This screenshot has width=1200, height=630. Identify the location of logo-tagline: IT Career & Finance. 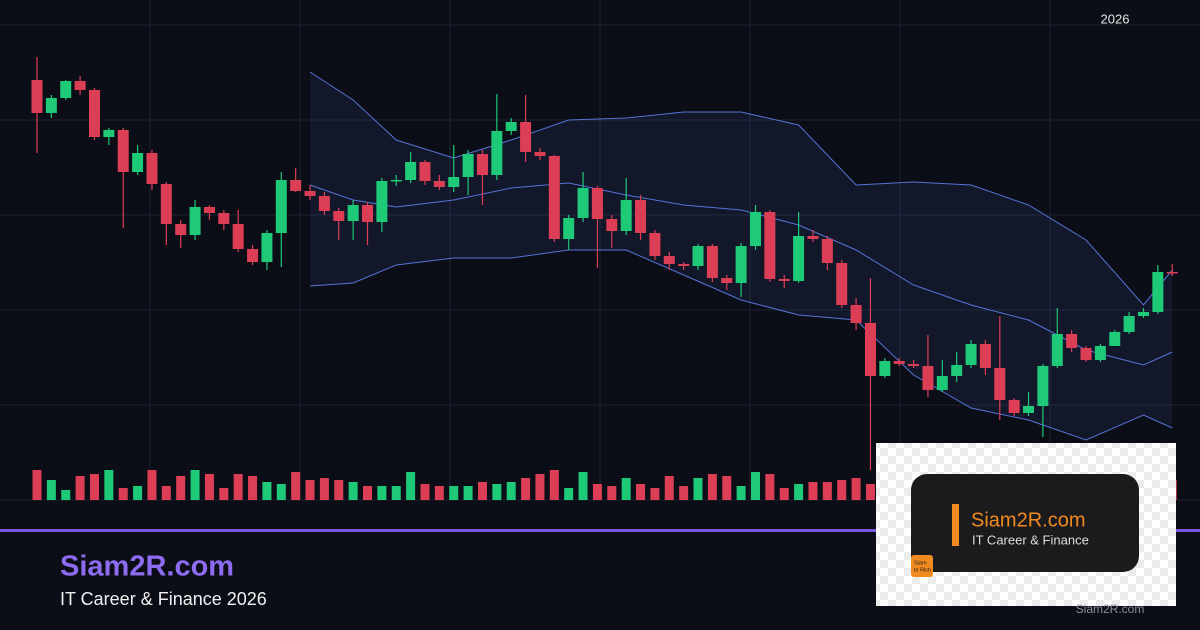
(1030, 539).